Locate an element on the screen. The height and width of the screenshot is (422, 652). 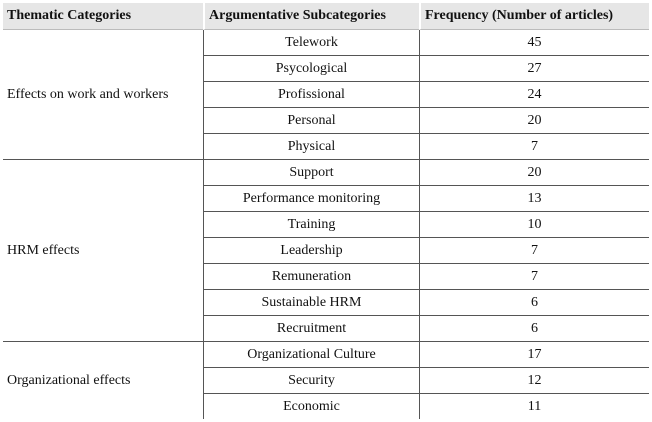
header-cell: Argumentative Subcategories is located at coordinates (311, 16).